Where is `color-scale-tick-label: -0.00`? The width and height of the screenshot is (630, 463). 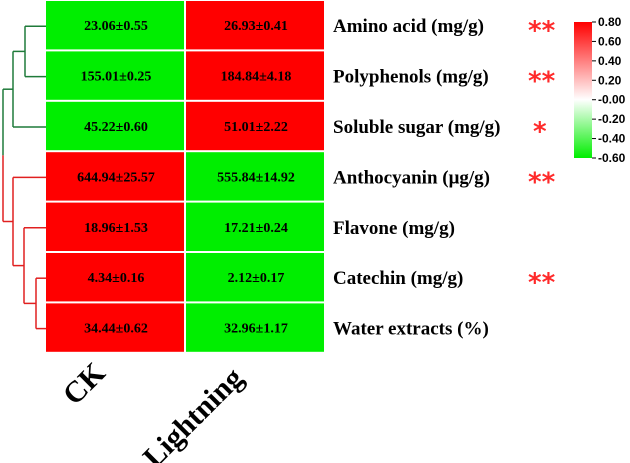
color-scale-tick-label: -0.00 is located at coordinates (612, 100).